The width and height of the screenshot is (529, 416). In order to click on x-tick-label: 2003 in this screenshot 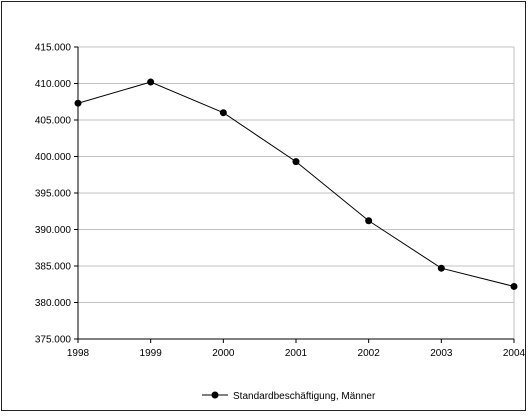, I will do `click(441, 353)`.